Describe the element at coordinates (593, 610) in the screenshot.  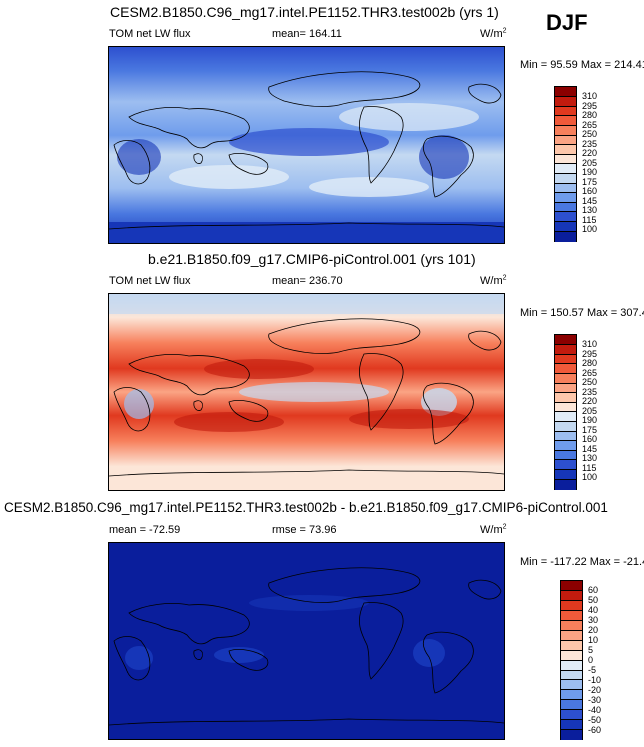
I see `colorbar-tick-label: 40` at that location.